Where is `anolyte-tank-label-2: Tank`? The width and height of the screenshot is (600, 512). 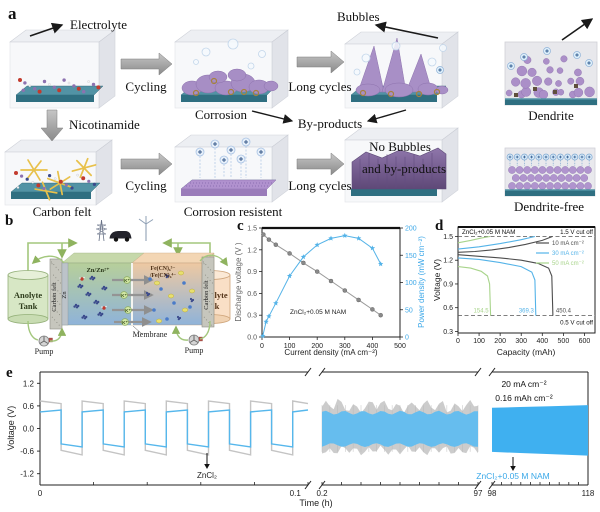 anolyte-tank-label-2: Tank is located at coordinates (28, 306).